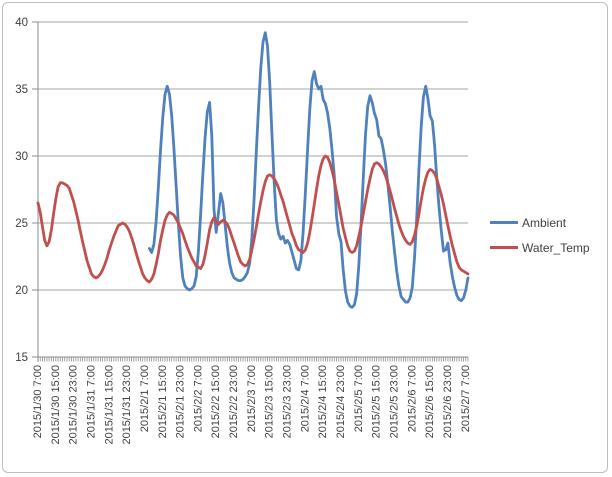 This screenshot has width=612, height=477. Describe the element at coordinates (412, 398) in the screenshot. I see `x-tick-label: 2015/2/6 7:00` at that location.